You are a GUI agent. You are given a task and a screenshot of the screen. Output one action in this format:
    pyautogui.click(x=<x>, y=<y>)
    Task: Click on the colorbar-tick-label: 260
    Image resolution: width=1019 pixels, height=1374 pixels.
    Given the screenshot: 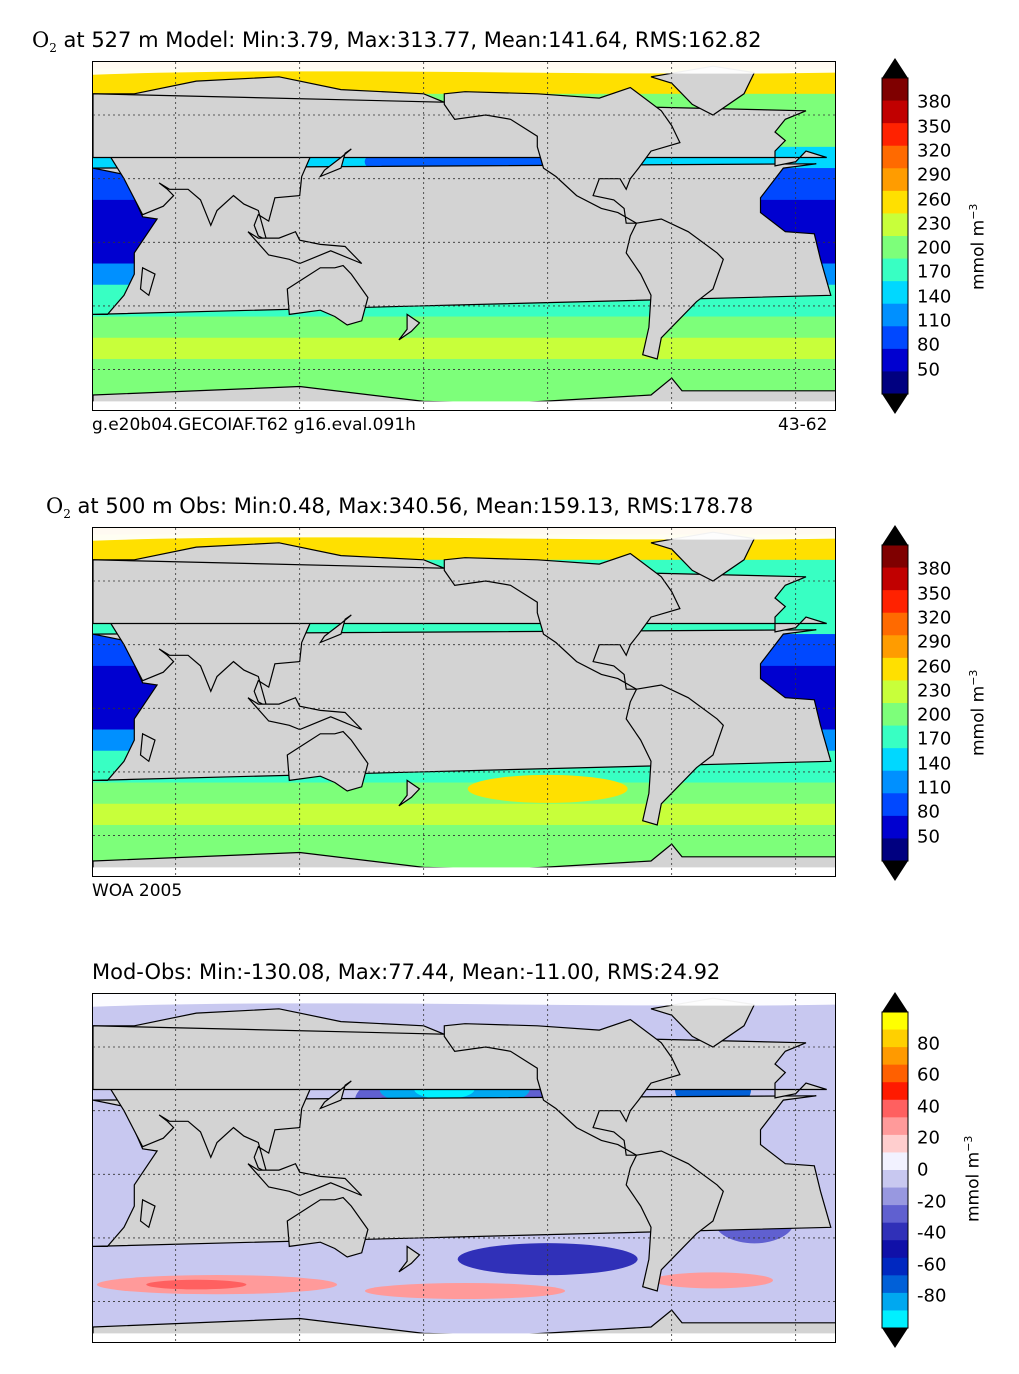 What is the action you would take?
    pyautogui.click(x=934, y=667)
    